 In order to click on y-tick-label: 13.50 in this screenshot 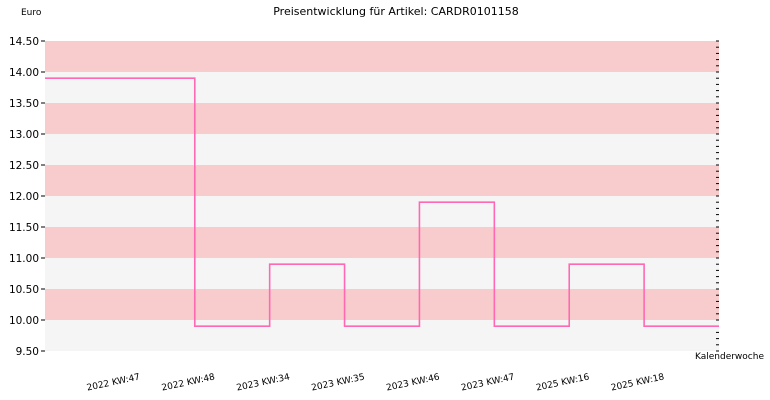, I will do `click(24, 104)`.